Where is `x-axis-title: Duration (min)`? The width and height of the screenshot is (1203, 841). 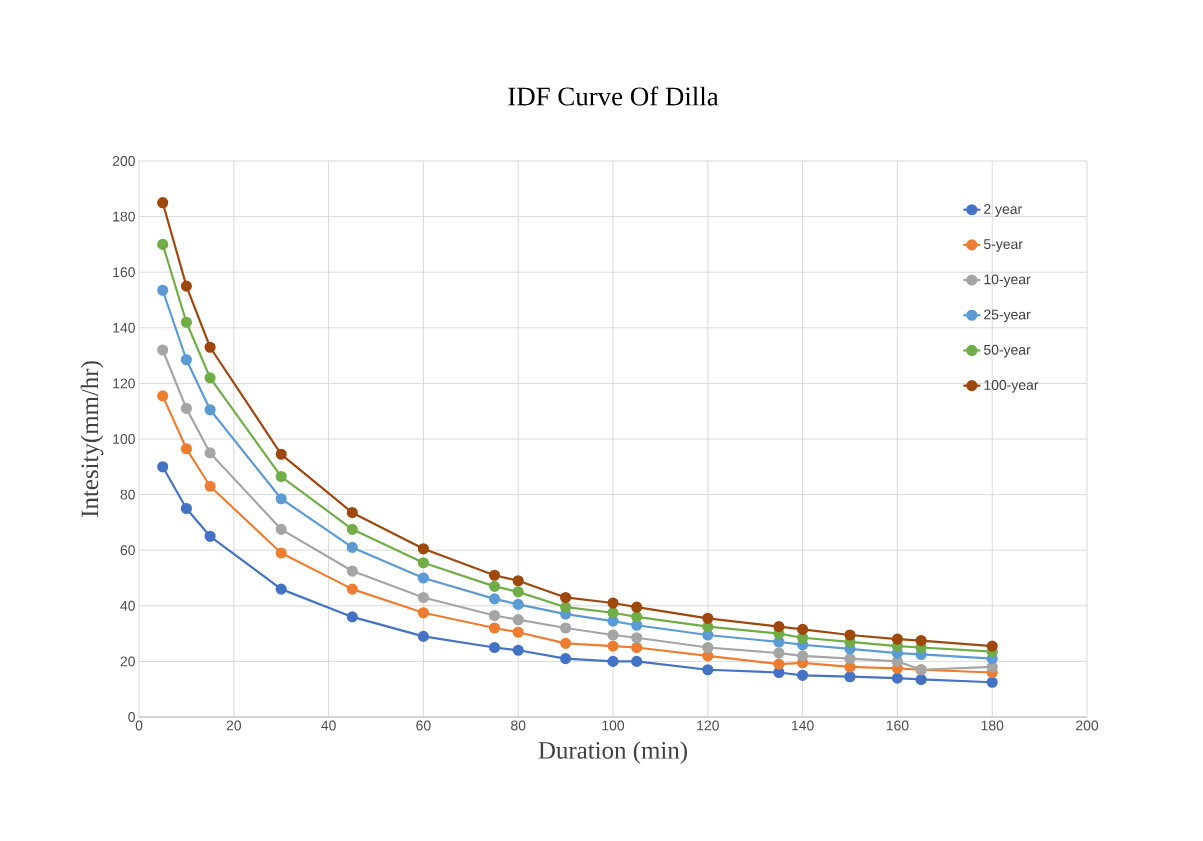 x-axis-title: Duration (min) is located at coordinates (612, 752).